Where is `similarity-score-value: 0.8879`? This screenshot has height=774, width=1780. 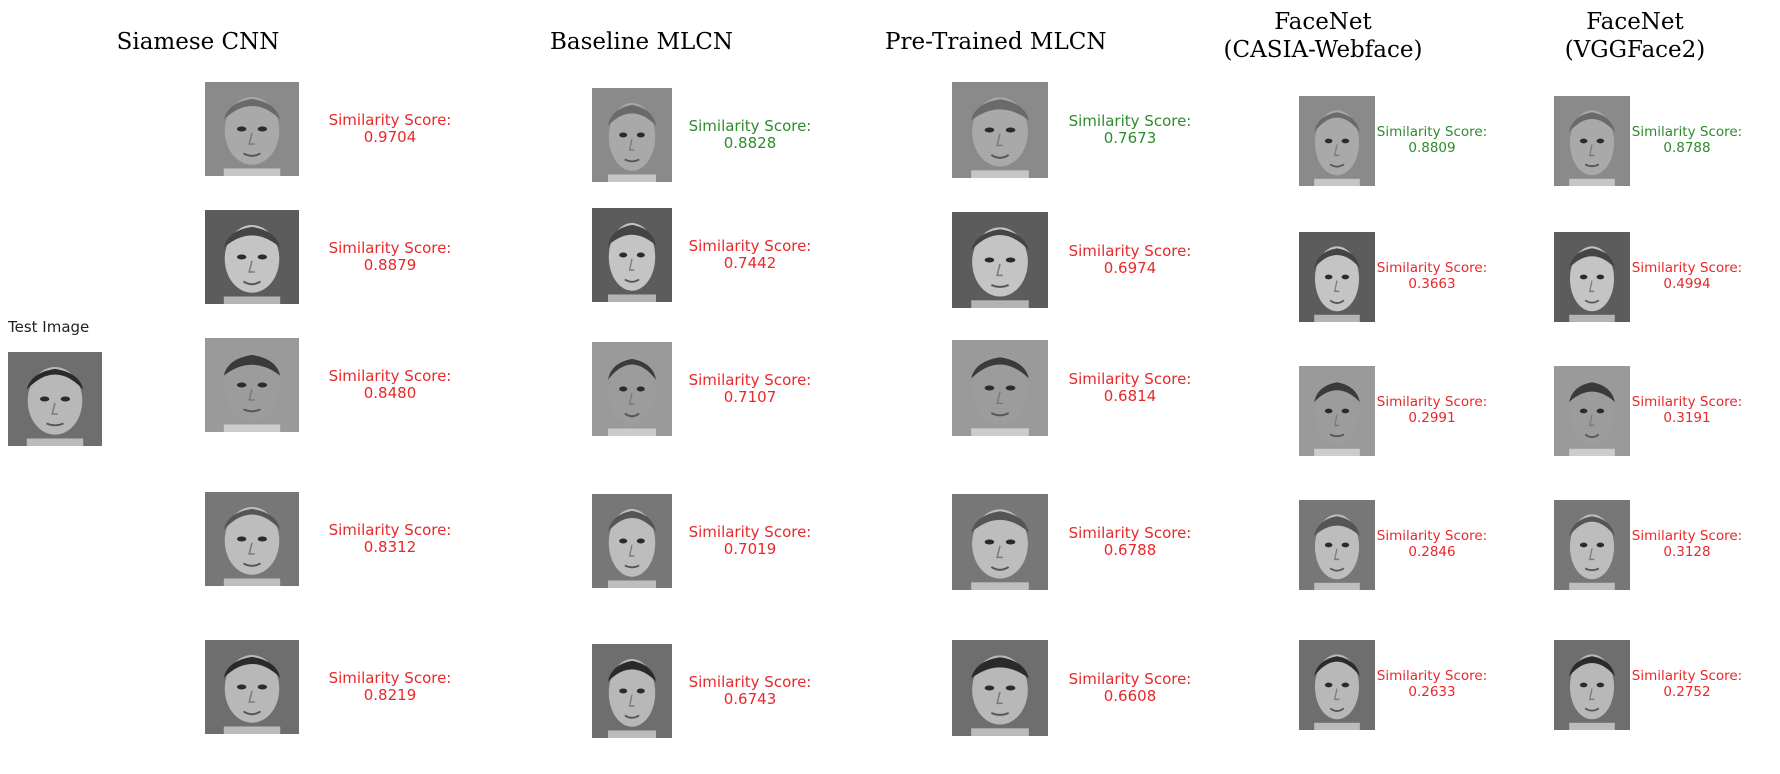 similarity-score-value: 0.8879 is located at coordinates (390, 265).